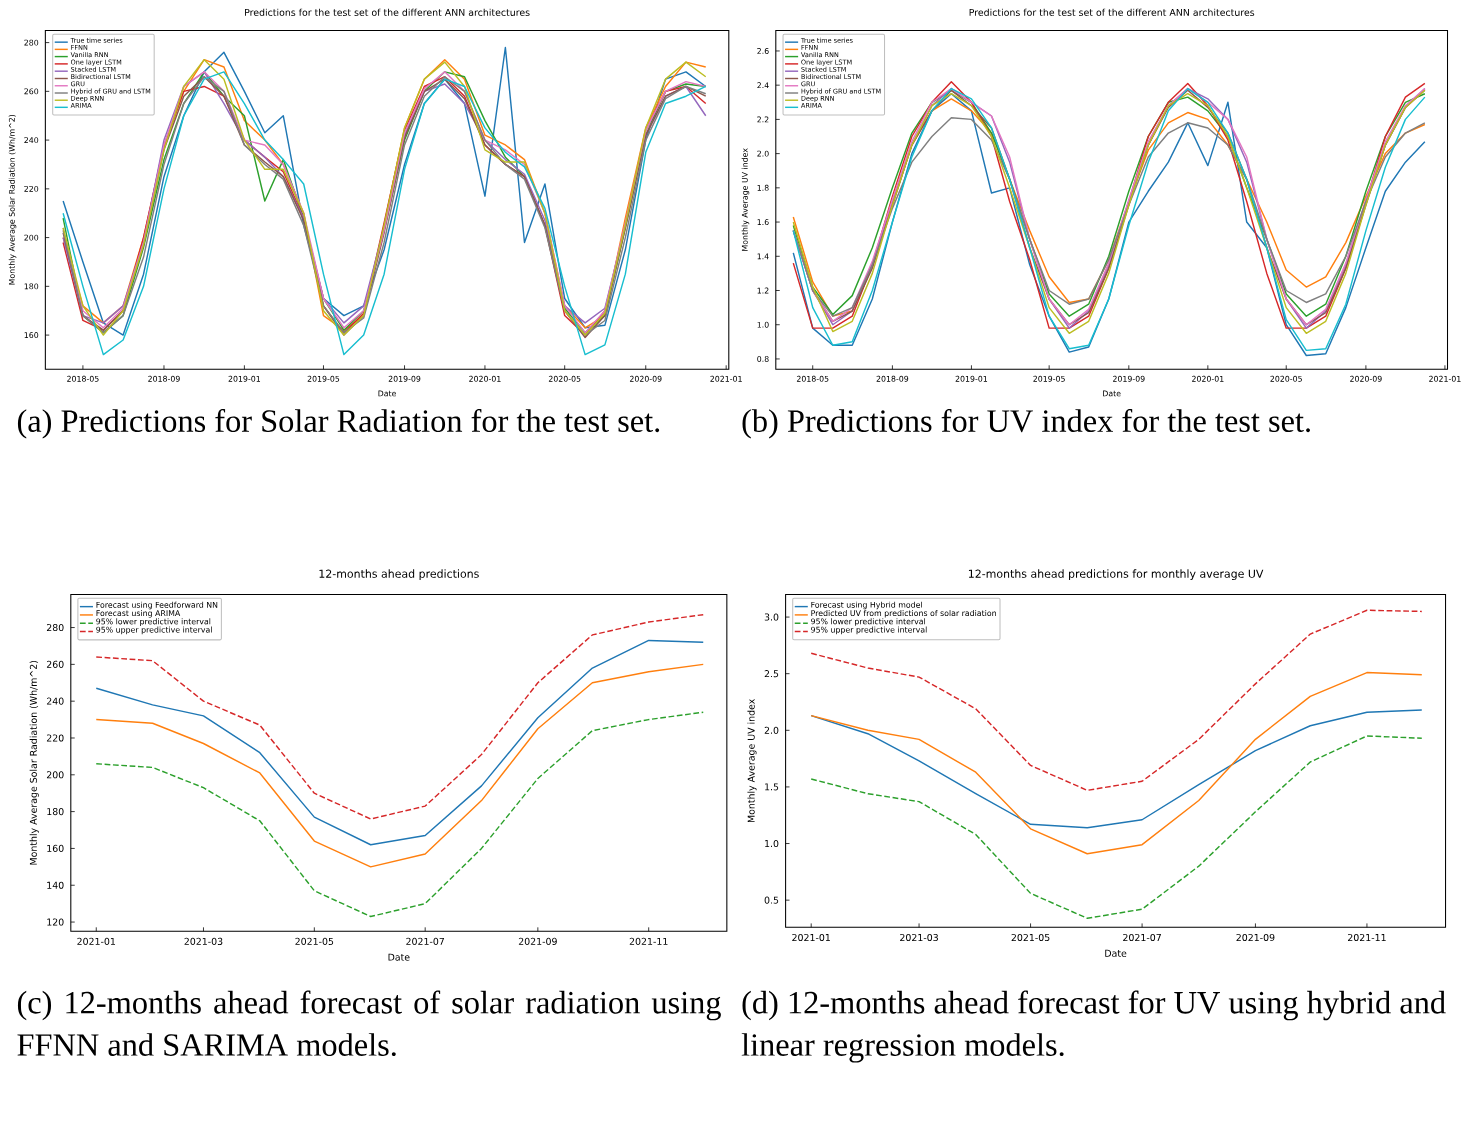 Image resolution: width=1470 pixels, height=1142 pixels. I want to click on text: (a) Predictions for Solar Radiation for the test set., so click(338, 423).